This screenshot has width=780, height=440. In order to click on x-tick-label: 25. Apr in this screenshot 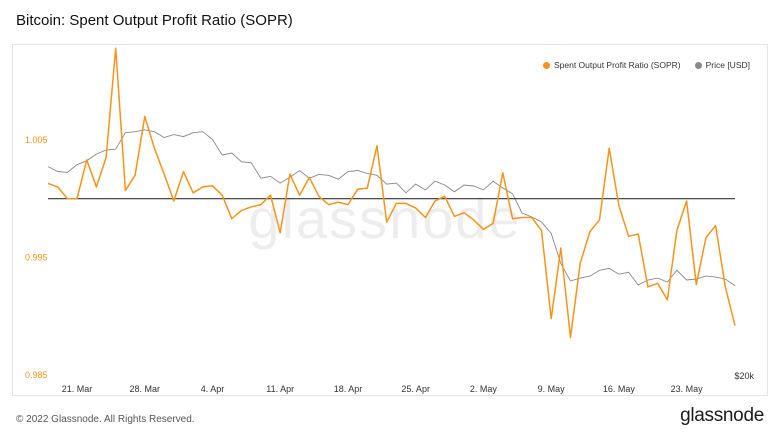, I will do `click(415, 389)`.